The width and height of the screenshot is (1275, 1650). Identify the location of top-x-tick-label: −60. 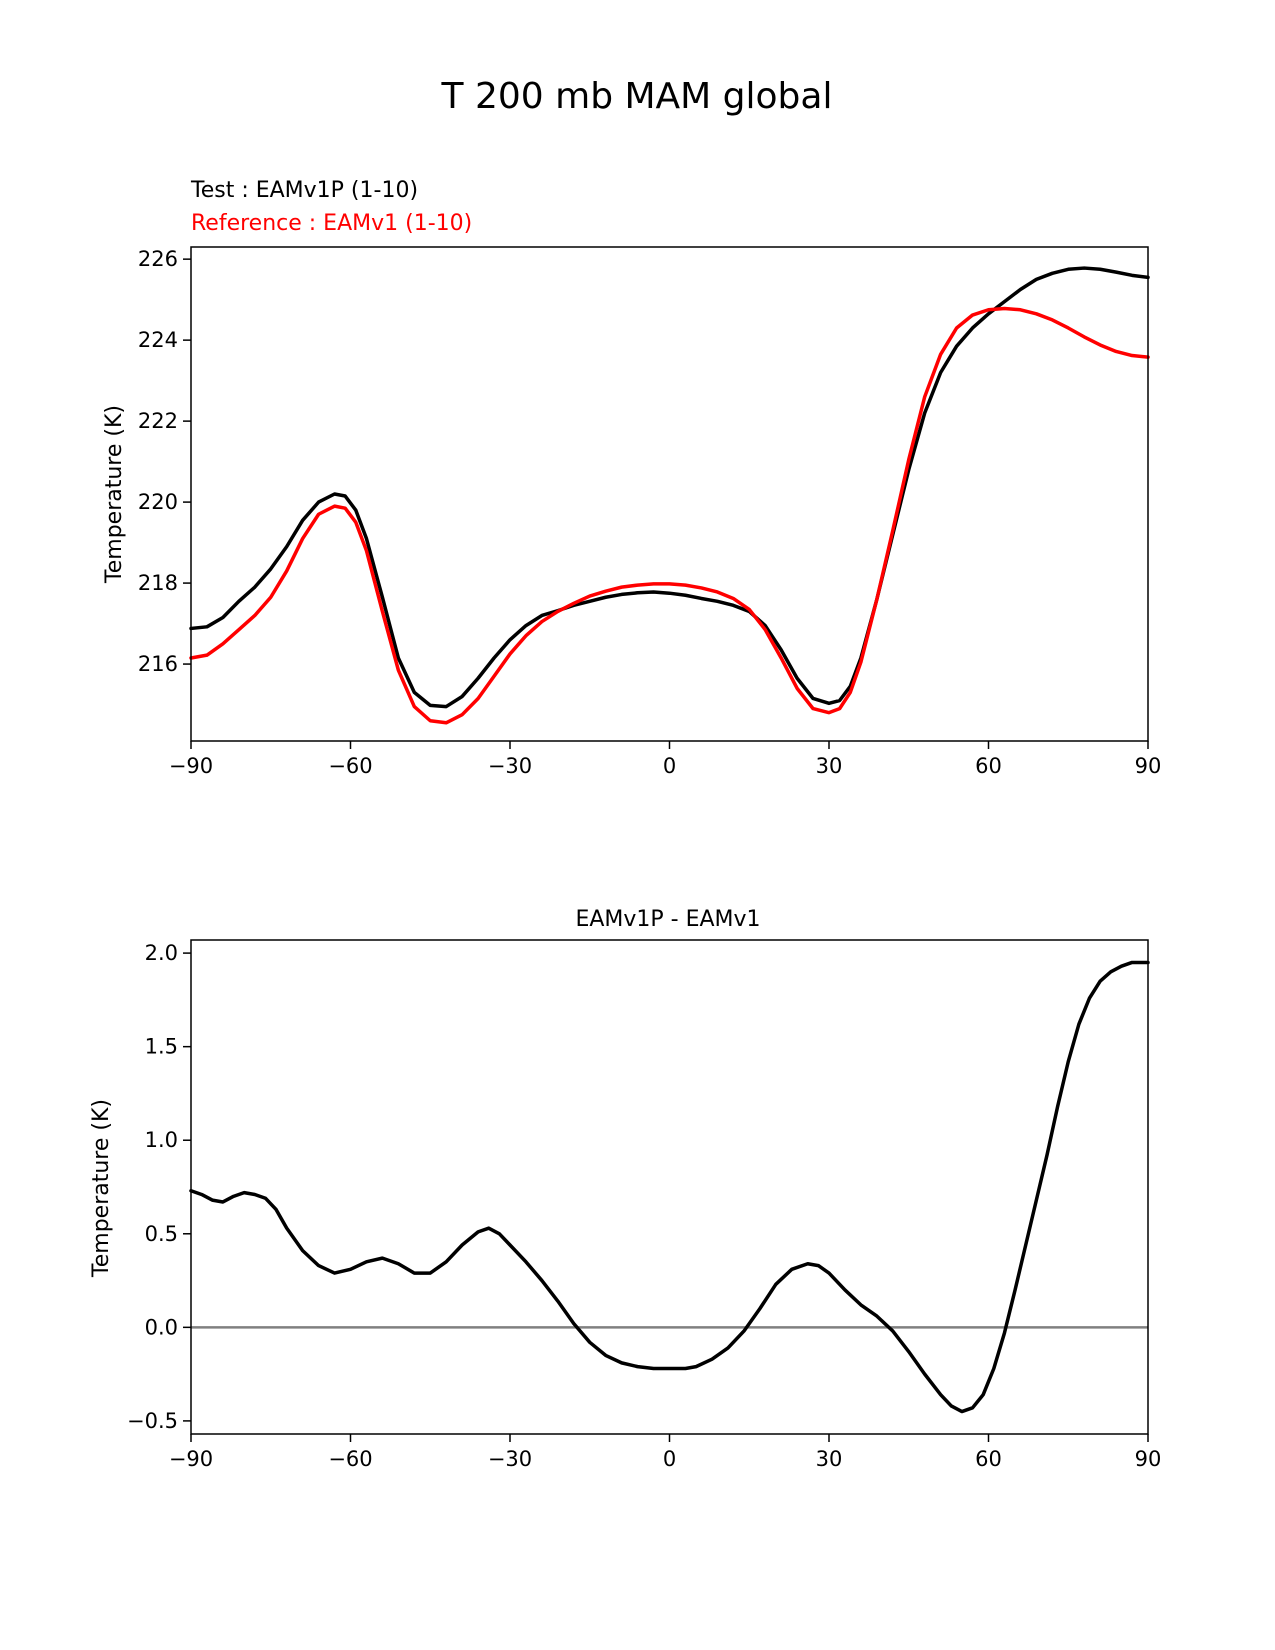
(350, 766).